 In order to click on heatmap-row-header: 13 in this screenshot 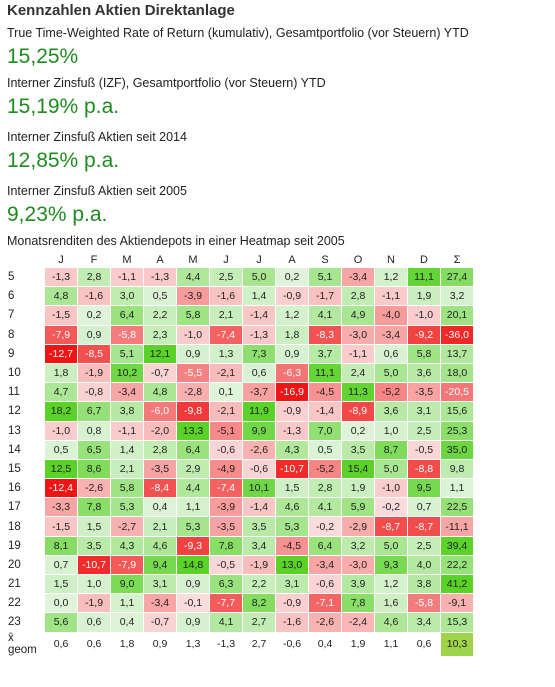, I will do `click(26, 431)`.